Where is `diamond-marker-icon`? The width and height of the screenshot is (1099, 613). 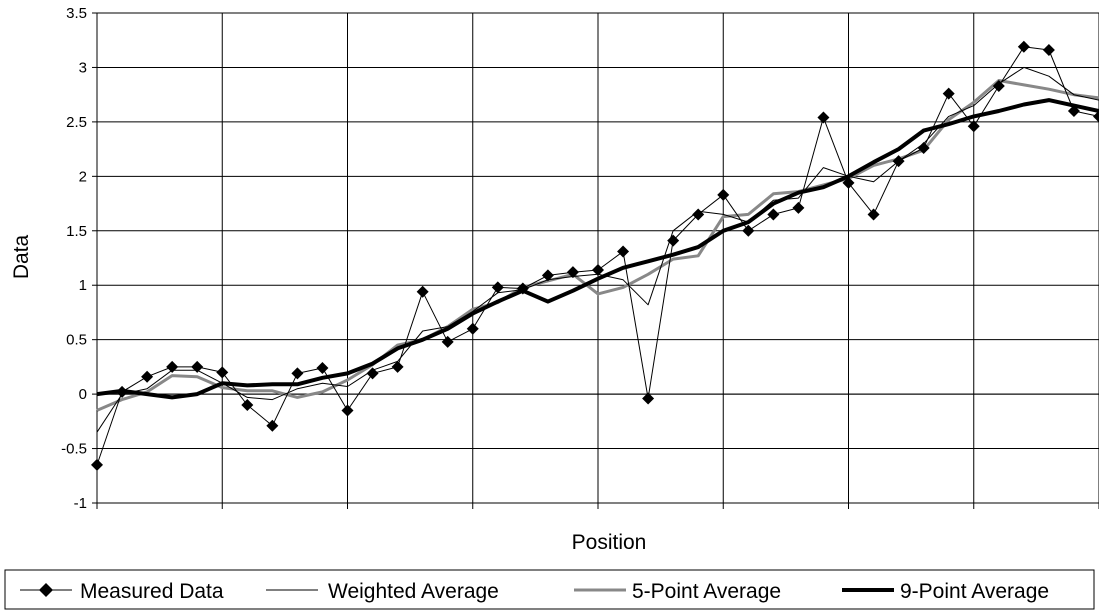
diamond-marker-icon is located at coordinates (46, 590).